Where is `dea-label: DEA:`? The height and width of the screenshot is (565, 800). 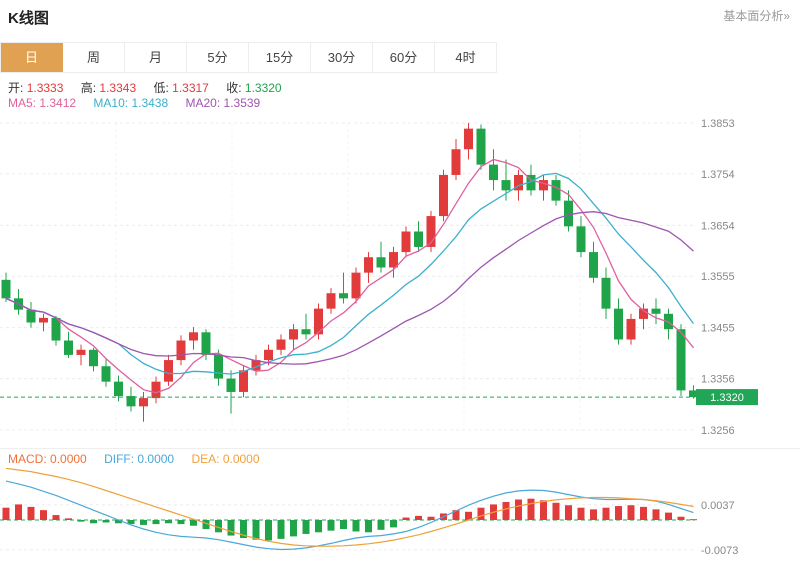
dea-label: DEA: is located at coordinates (205, 459).